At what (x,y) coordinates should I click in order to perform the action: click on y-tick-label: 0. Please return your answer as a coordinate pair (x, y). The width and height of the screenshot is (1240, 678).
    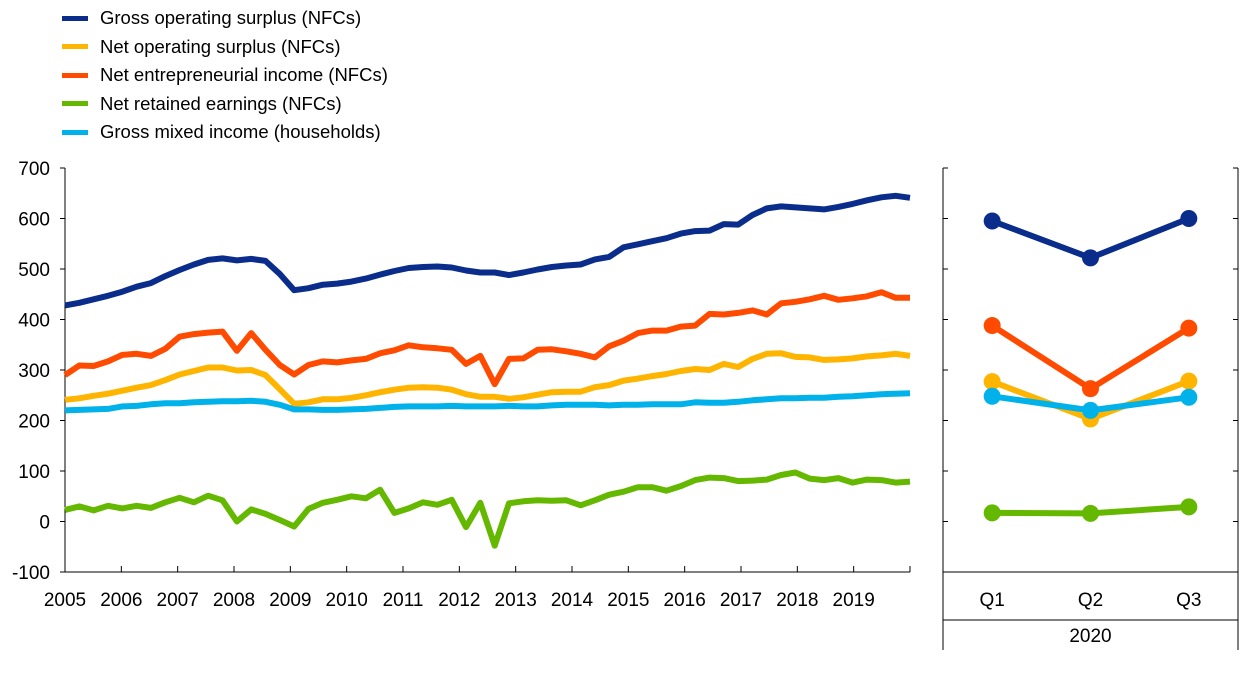
    Looking at the image, I should click on (44, 523).